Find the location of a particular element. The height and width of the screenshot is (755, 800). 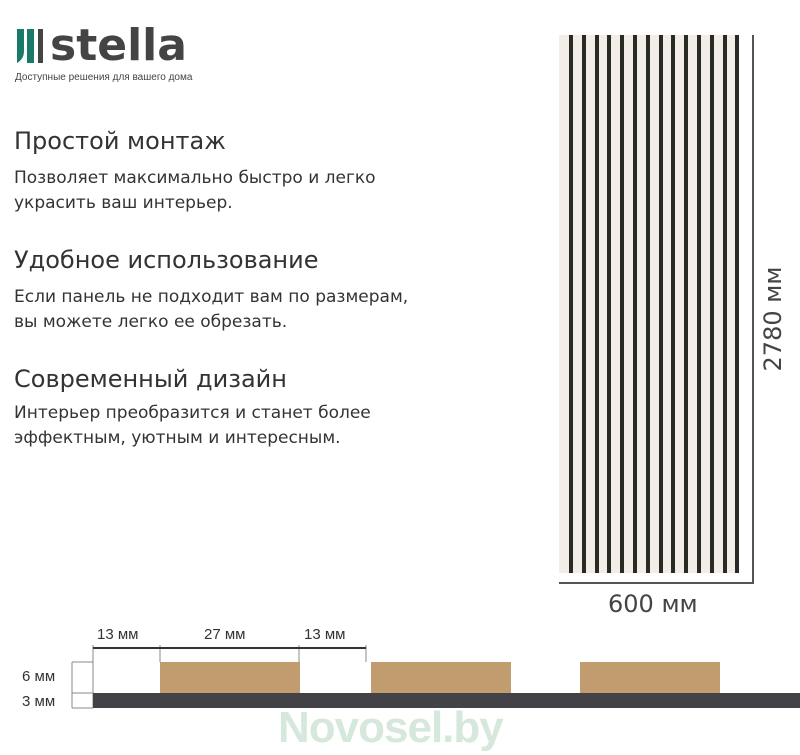

width-label: 600 мм is located at coordinates (653, 604).